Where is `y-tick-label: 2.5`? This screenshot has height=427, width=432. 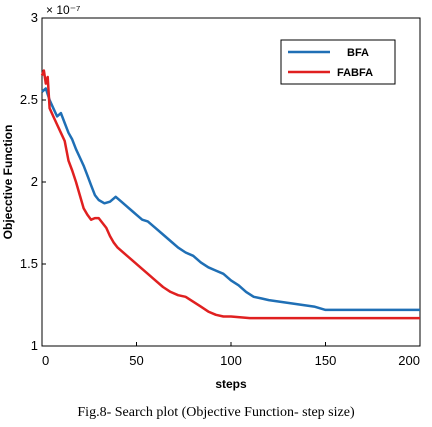
y-tick-label: 2.5 is located at coordinates (29, 99).